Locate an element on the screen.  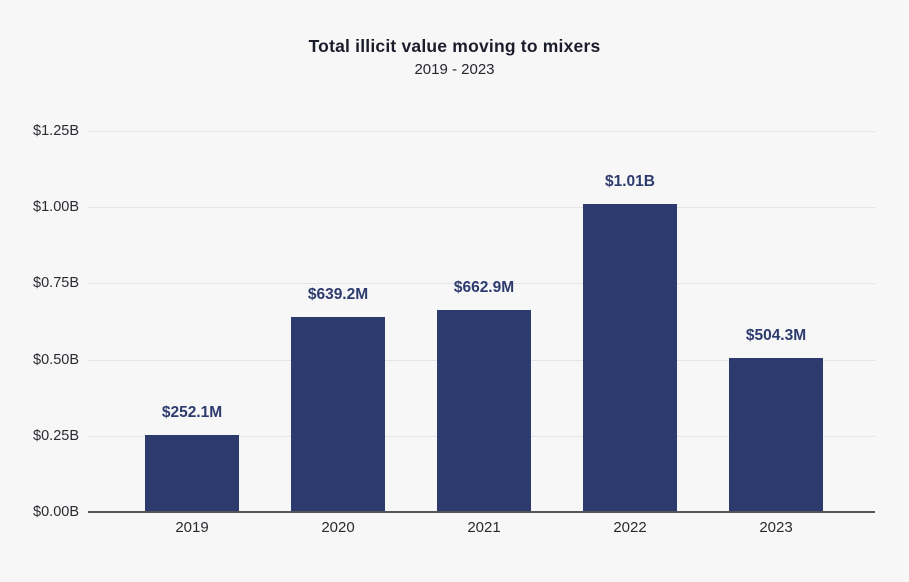
bar-2019 is located at coordinates (192, 473).